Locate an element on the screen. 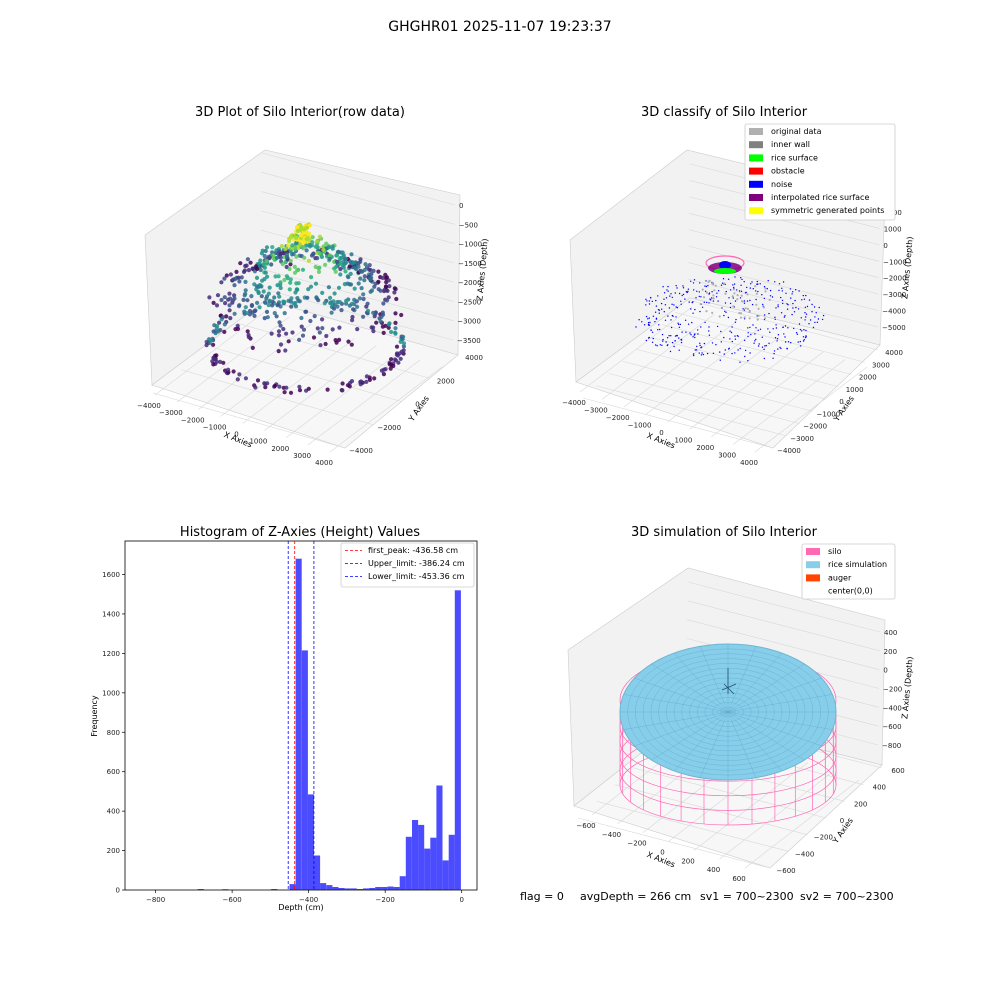 The width and height of the screenshot is (1000, 1000). y-tick-label: 0 is located at coordinates (842, 821).